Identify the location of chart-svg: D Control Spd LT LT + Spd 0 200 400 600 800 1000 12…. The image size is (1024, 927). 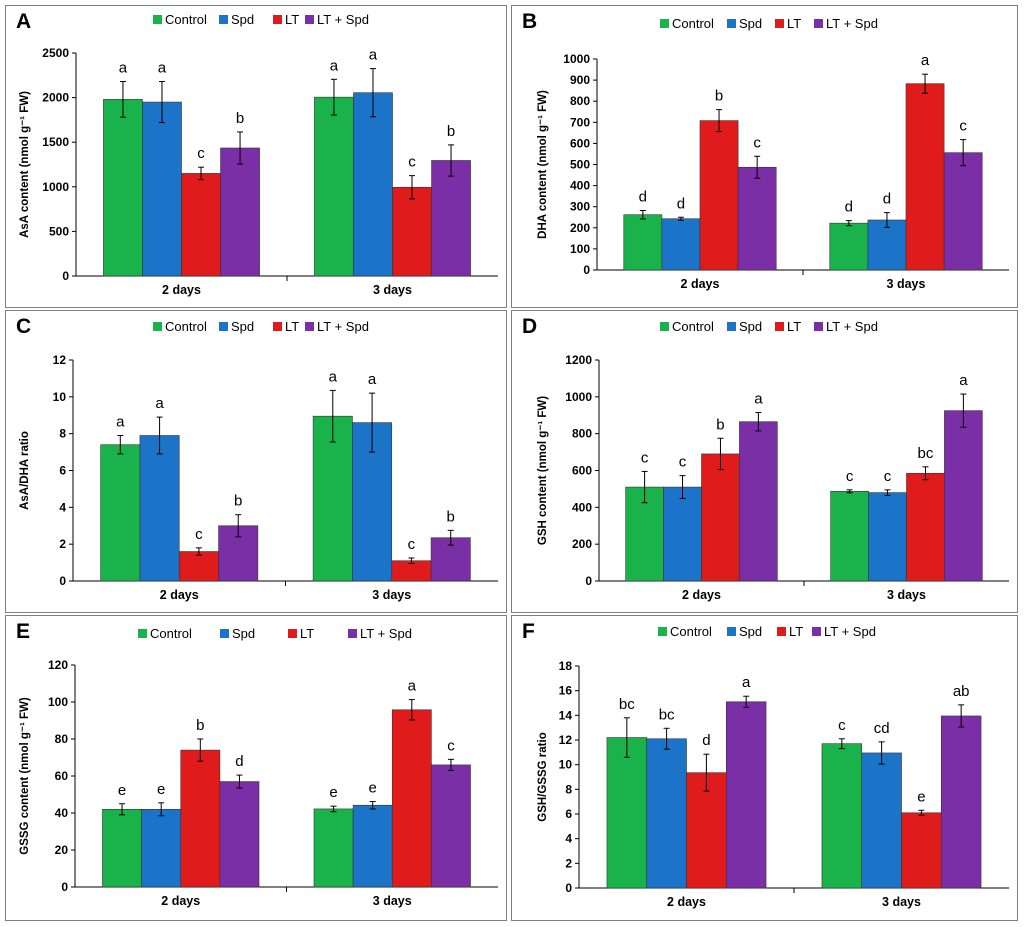
(765, 458).